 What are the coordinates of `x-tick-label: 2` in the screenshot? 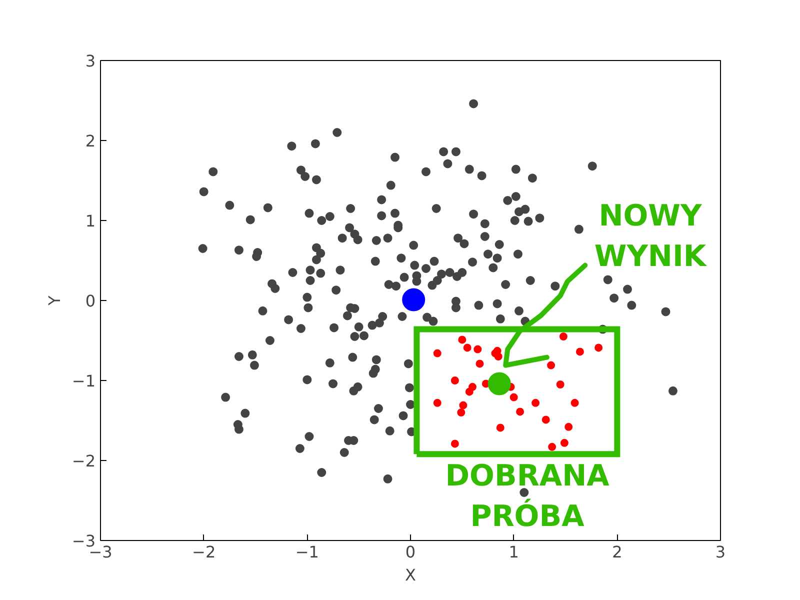 It's located at (617, 552).